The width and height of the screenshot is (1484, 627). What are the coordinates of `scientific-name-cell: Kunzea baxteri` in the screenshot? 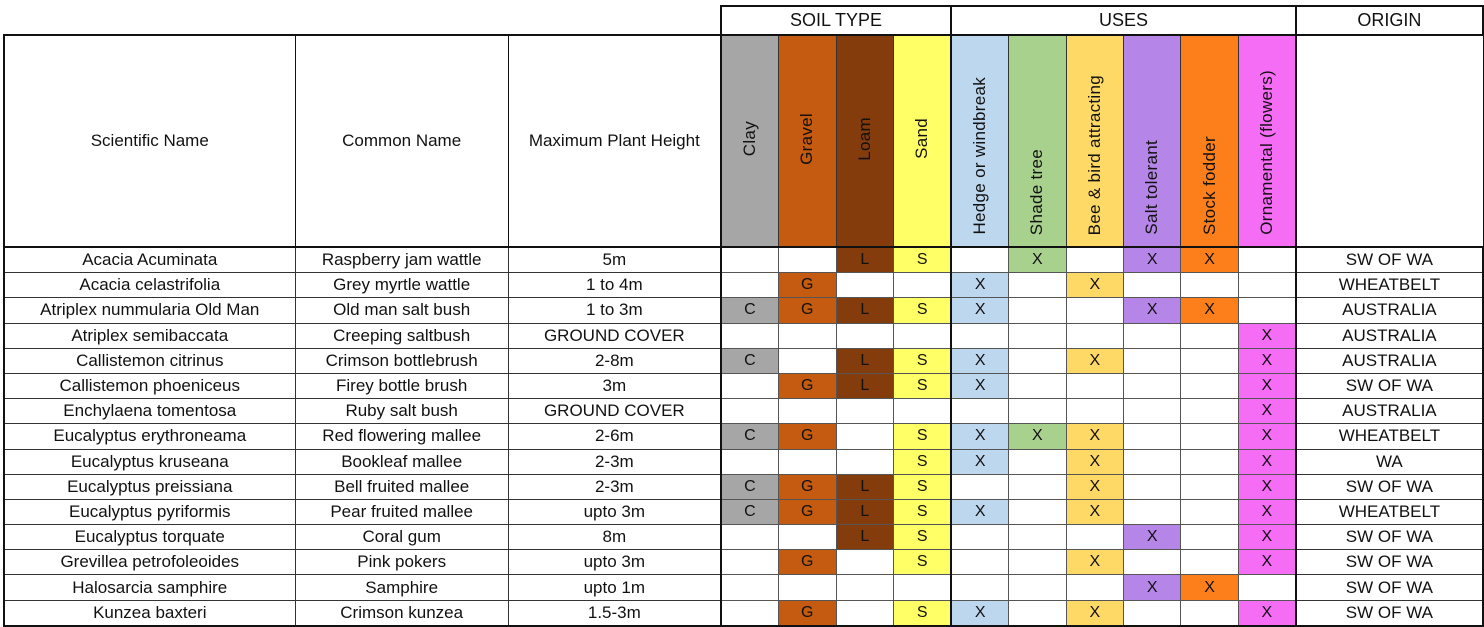 It's located at (149, 613).